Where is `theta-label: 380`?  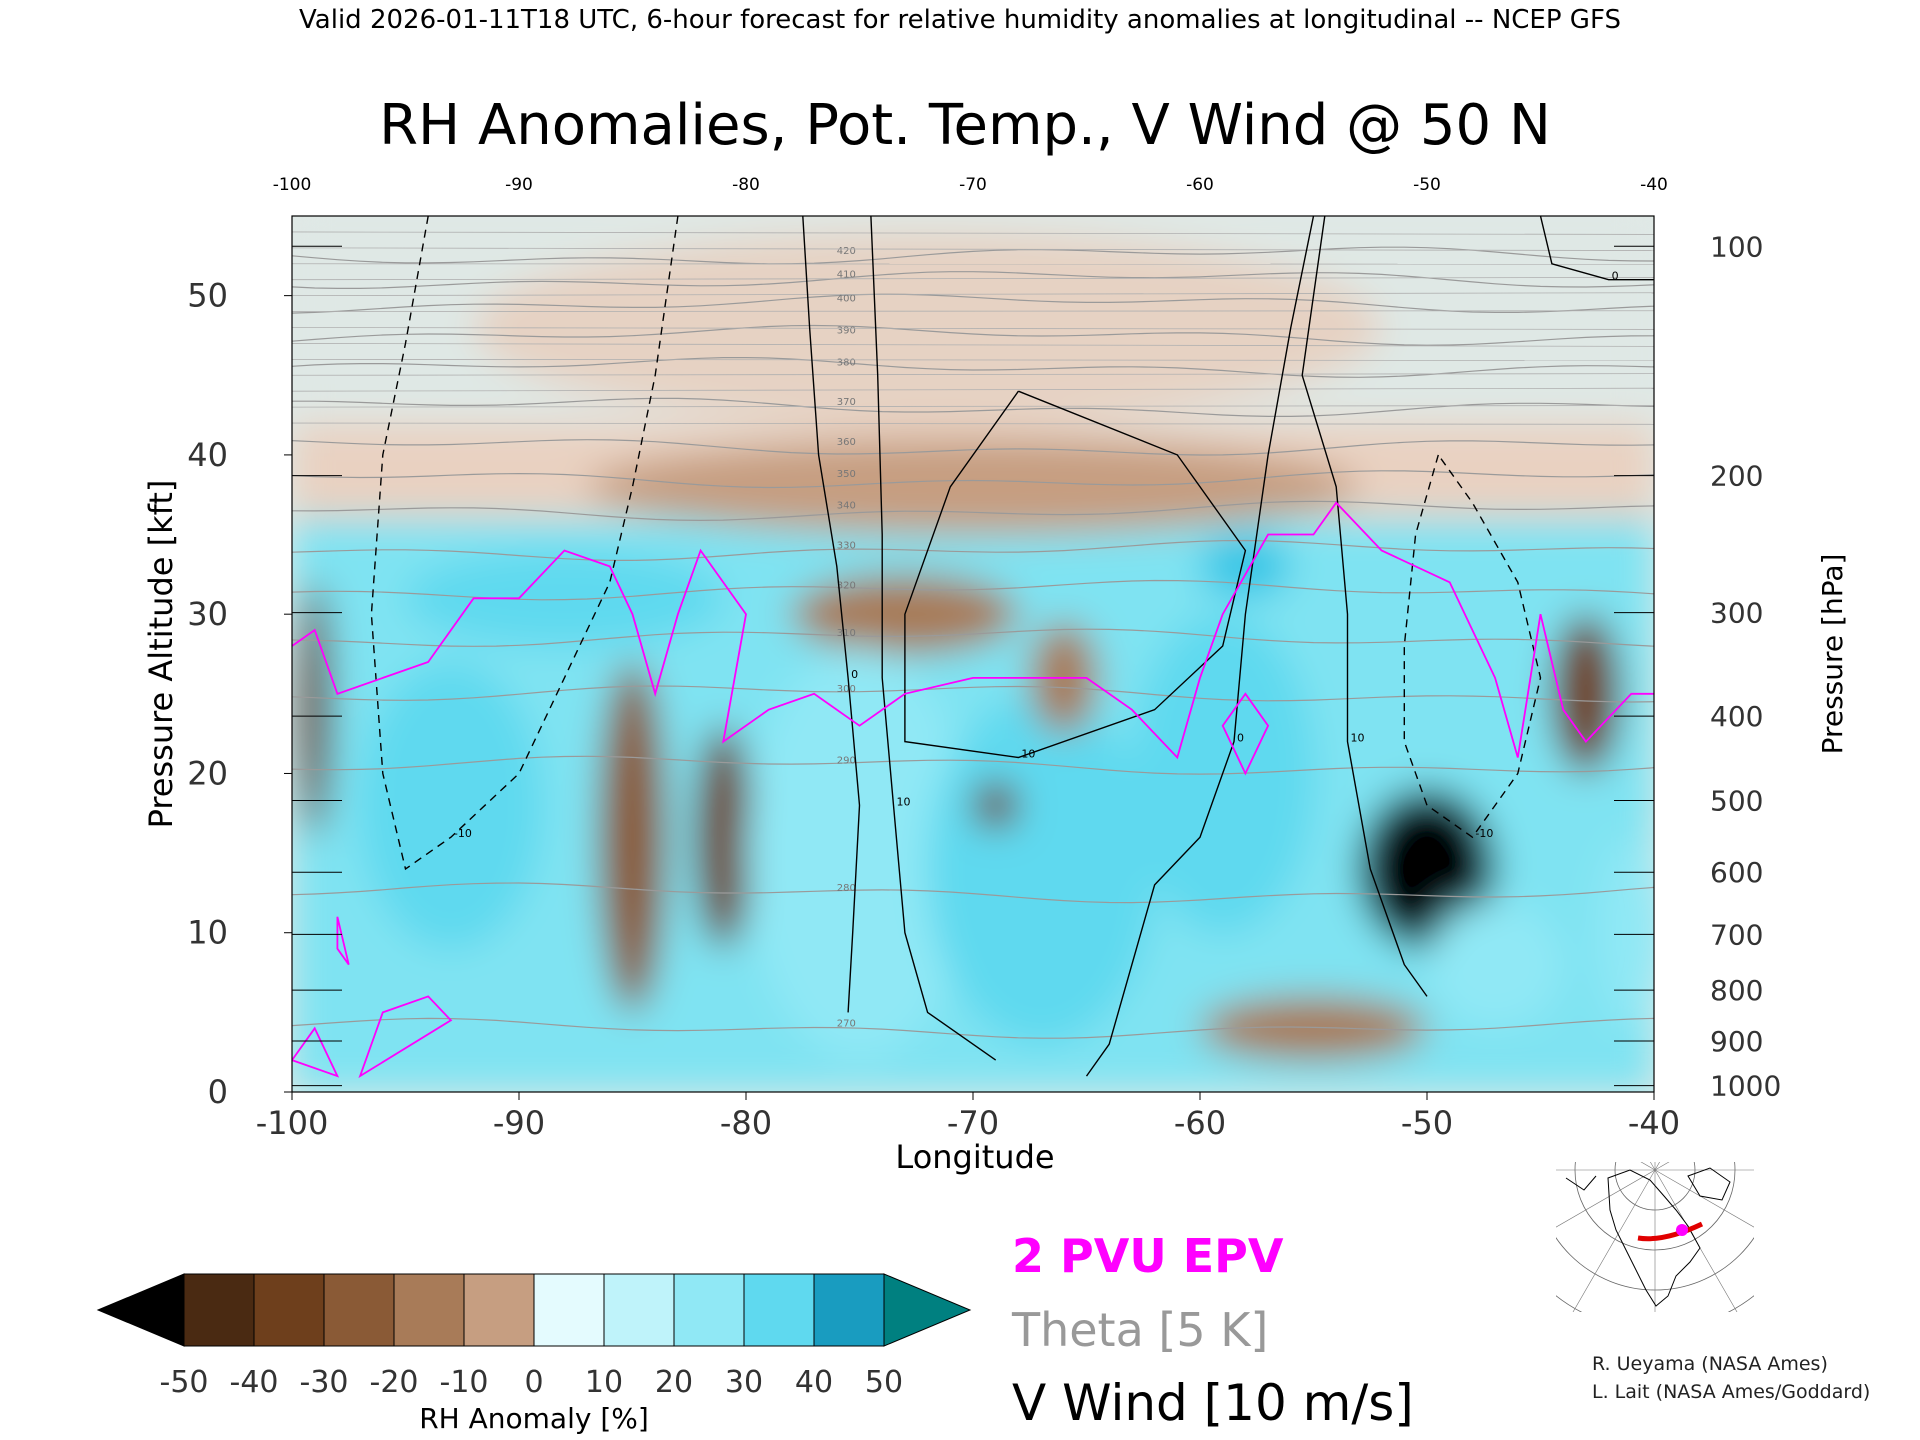 theta-label: 380 is located at coordinates (846, 362).